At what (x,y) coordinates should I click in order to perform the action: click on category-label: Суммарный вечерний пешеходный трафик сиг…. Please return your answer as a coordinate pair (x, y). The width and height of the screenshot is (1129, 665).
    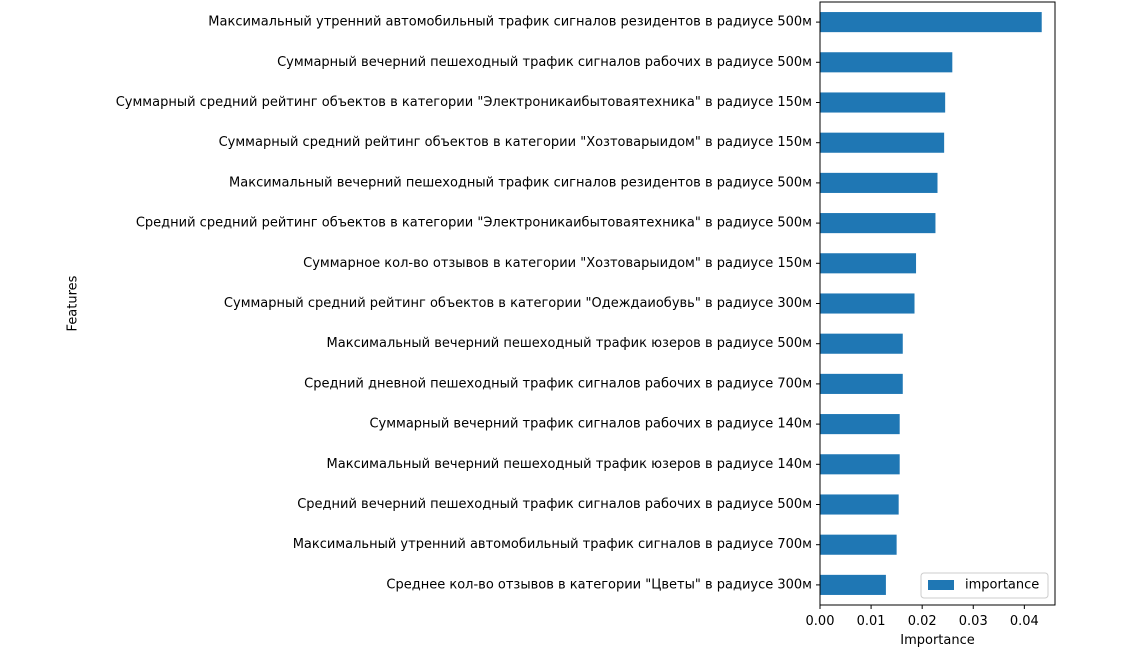
    Looking at the image, I should click on (544, 62).